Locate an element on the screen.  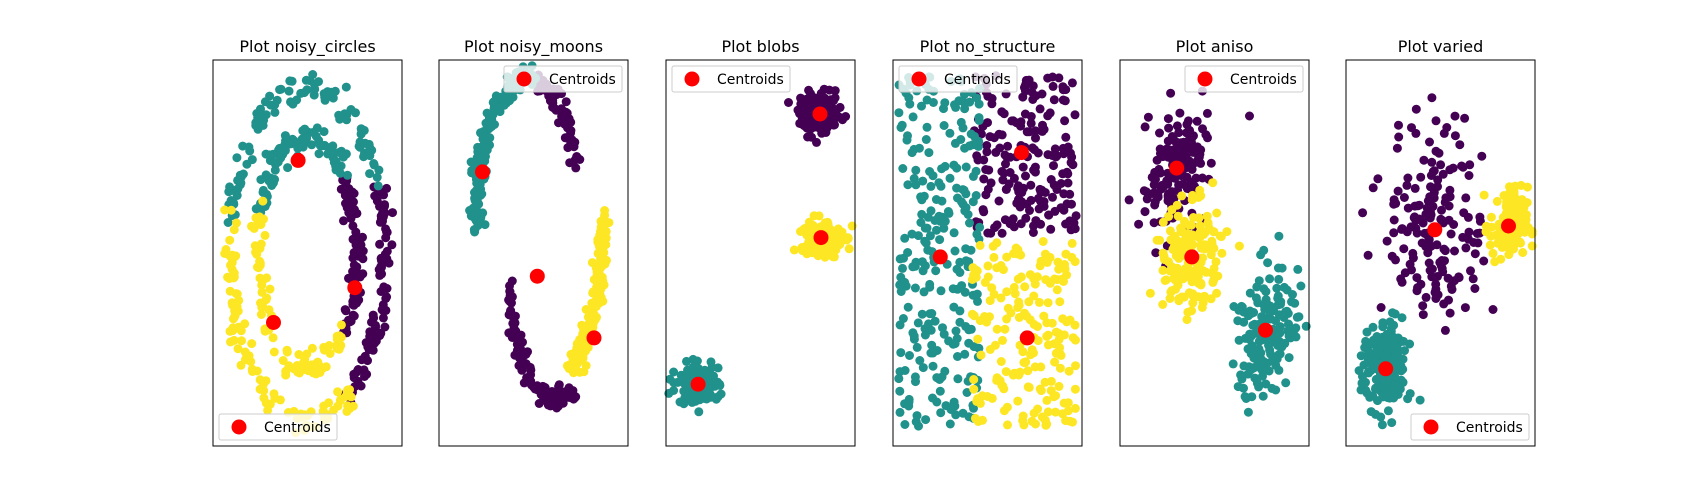
legend: Centroids is located at coordinates (563, 79).